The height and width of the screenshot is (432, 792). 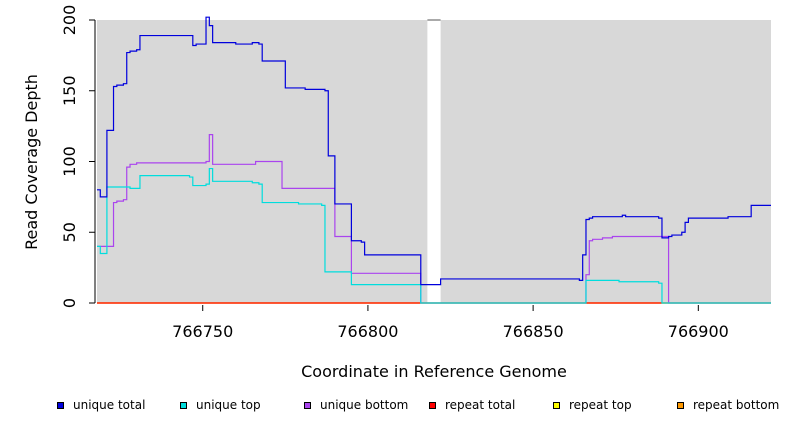 I want to click on x-tick-label: 766900, so click(x=698, y=331).